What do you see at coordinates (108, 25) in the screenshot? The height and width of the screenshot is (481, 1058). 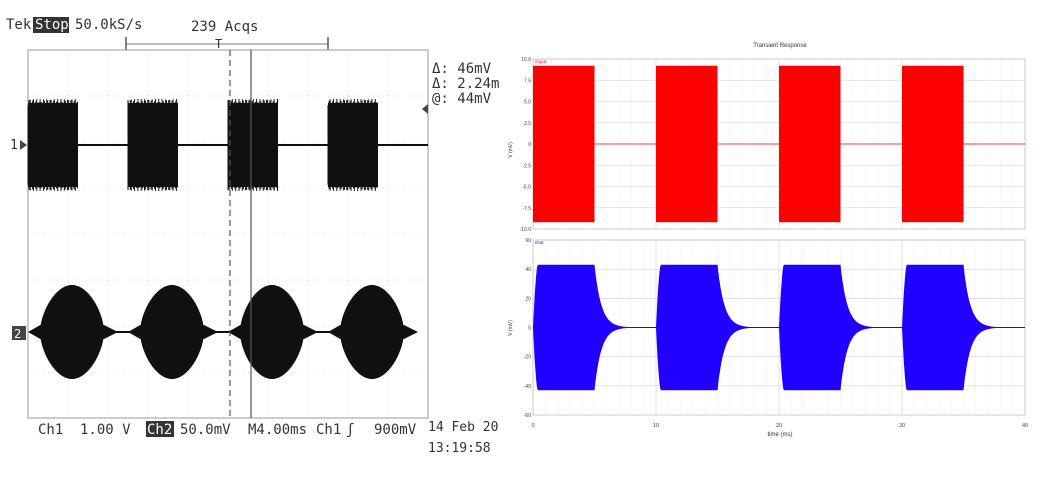 I see `scope-sample-rate: 50.0kS/s` at bounding box center [108, 25].